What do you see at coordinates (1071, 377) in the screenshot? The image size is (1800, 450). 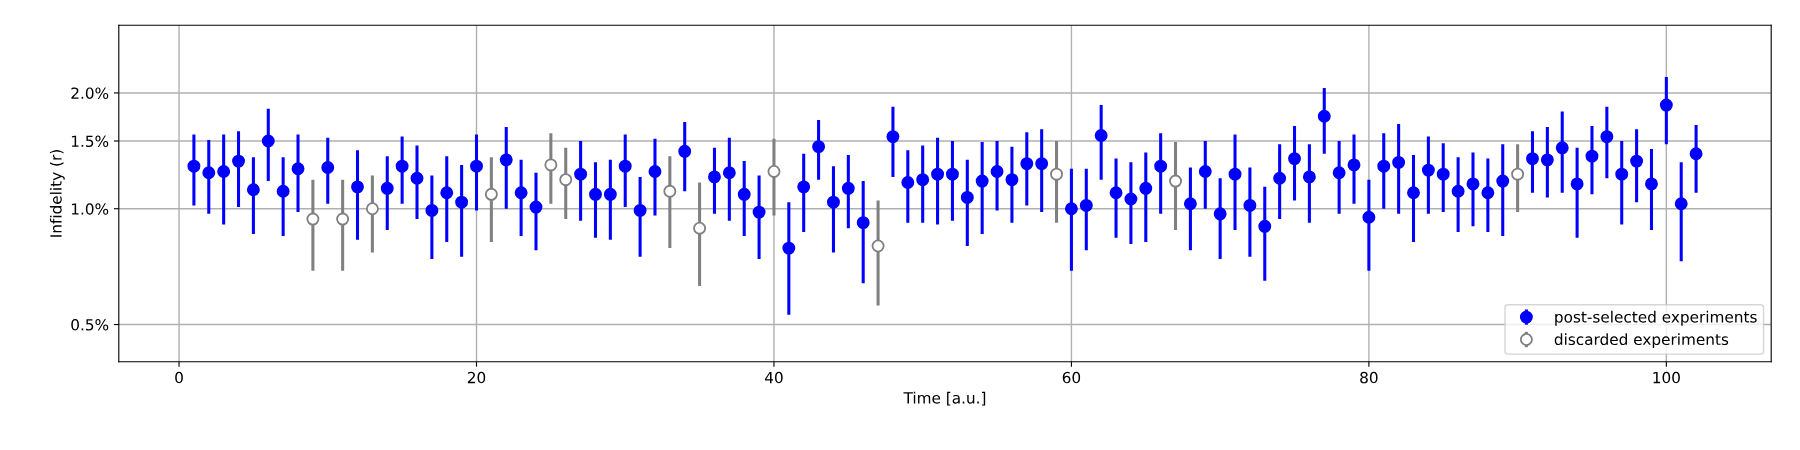 I see `x-tick-label: 60` at bounding box center [1071, 377].